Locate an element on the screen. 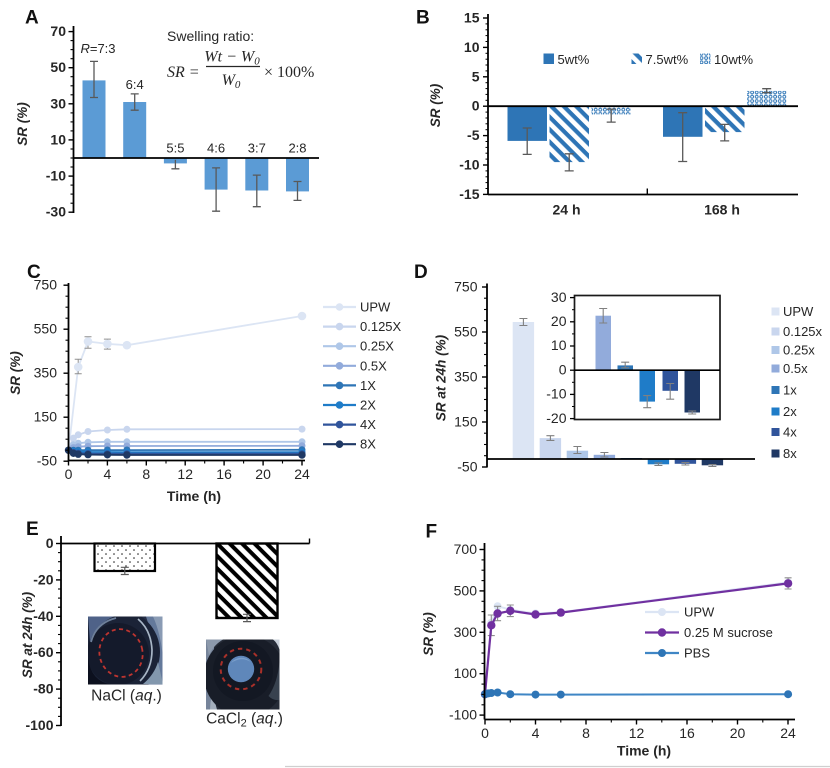 This screenshot has height=768, width=830. svg-text: R=7:3 is located at coordinates (97, 48).